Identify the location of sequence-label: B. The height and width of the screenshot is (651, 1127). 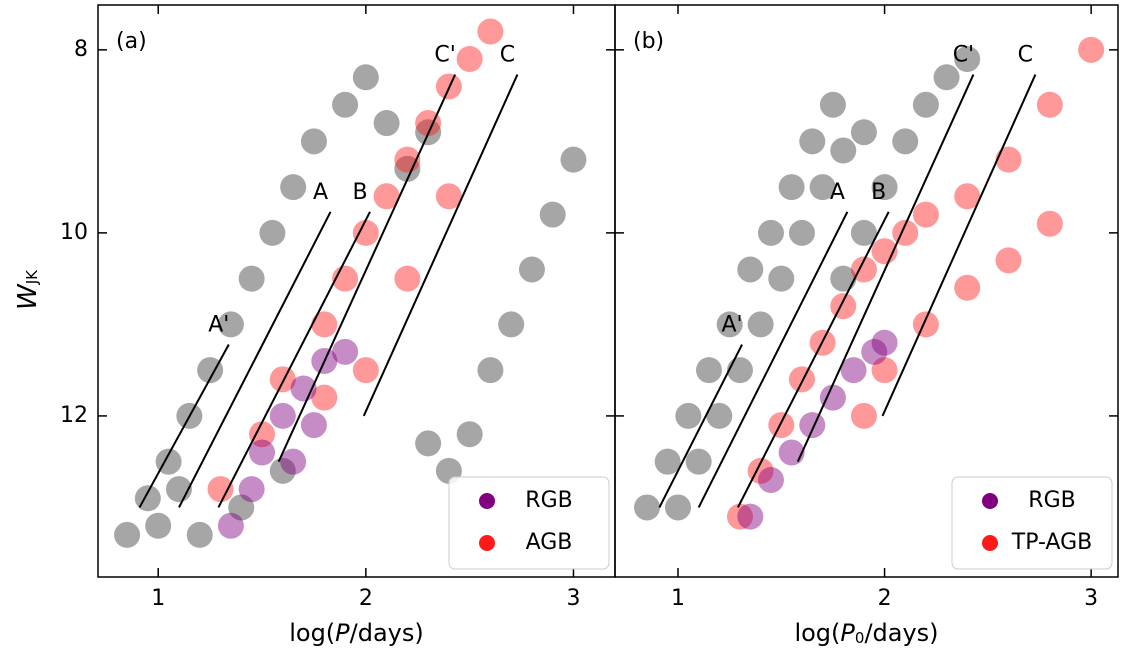
(878, 192).